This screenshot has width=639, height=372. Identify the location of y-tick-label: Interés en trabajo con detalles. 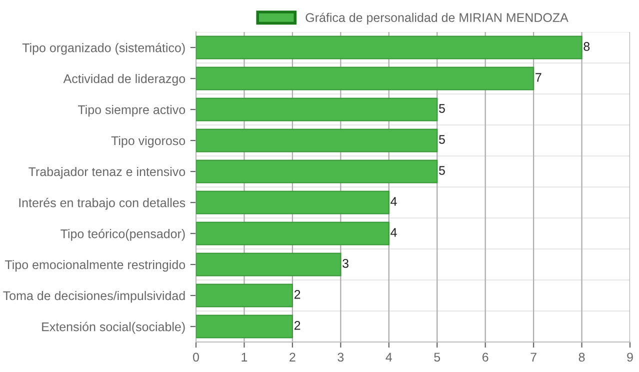
(102, 204).